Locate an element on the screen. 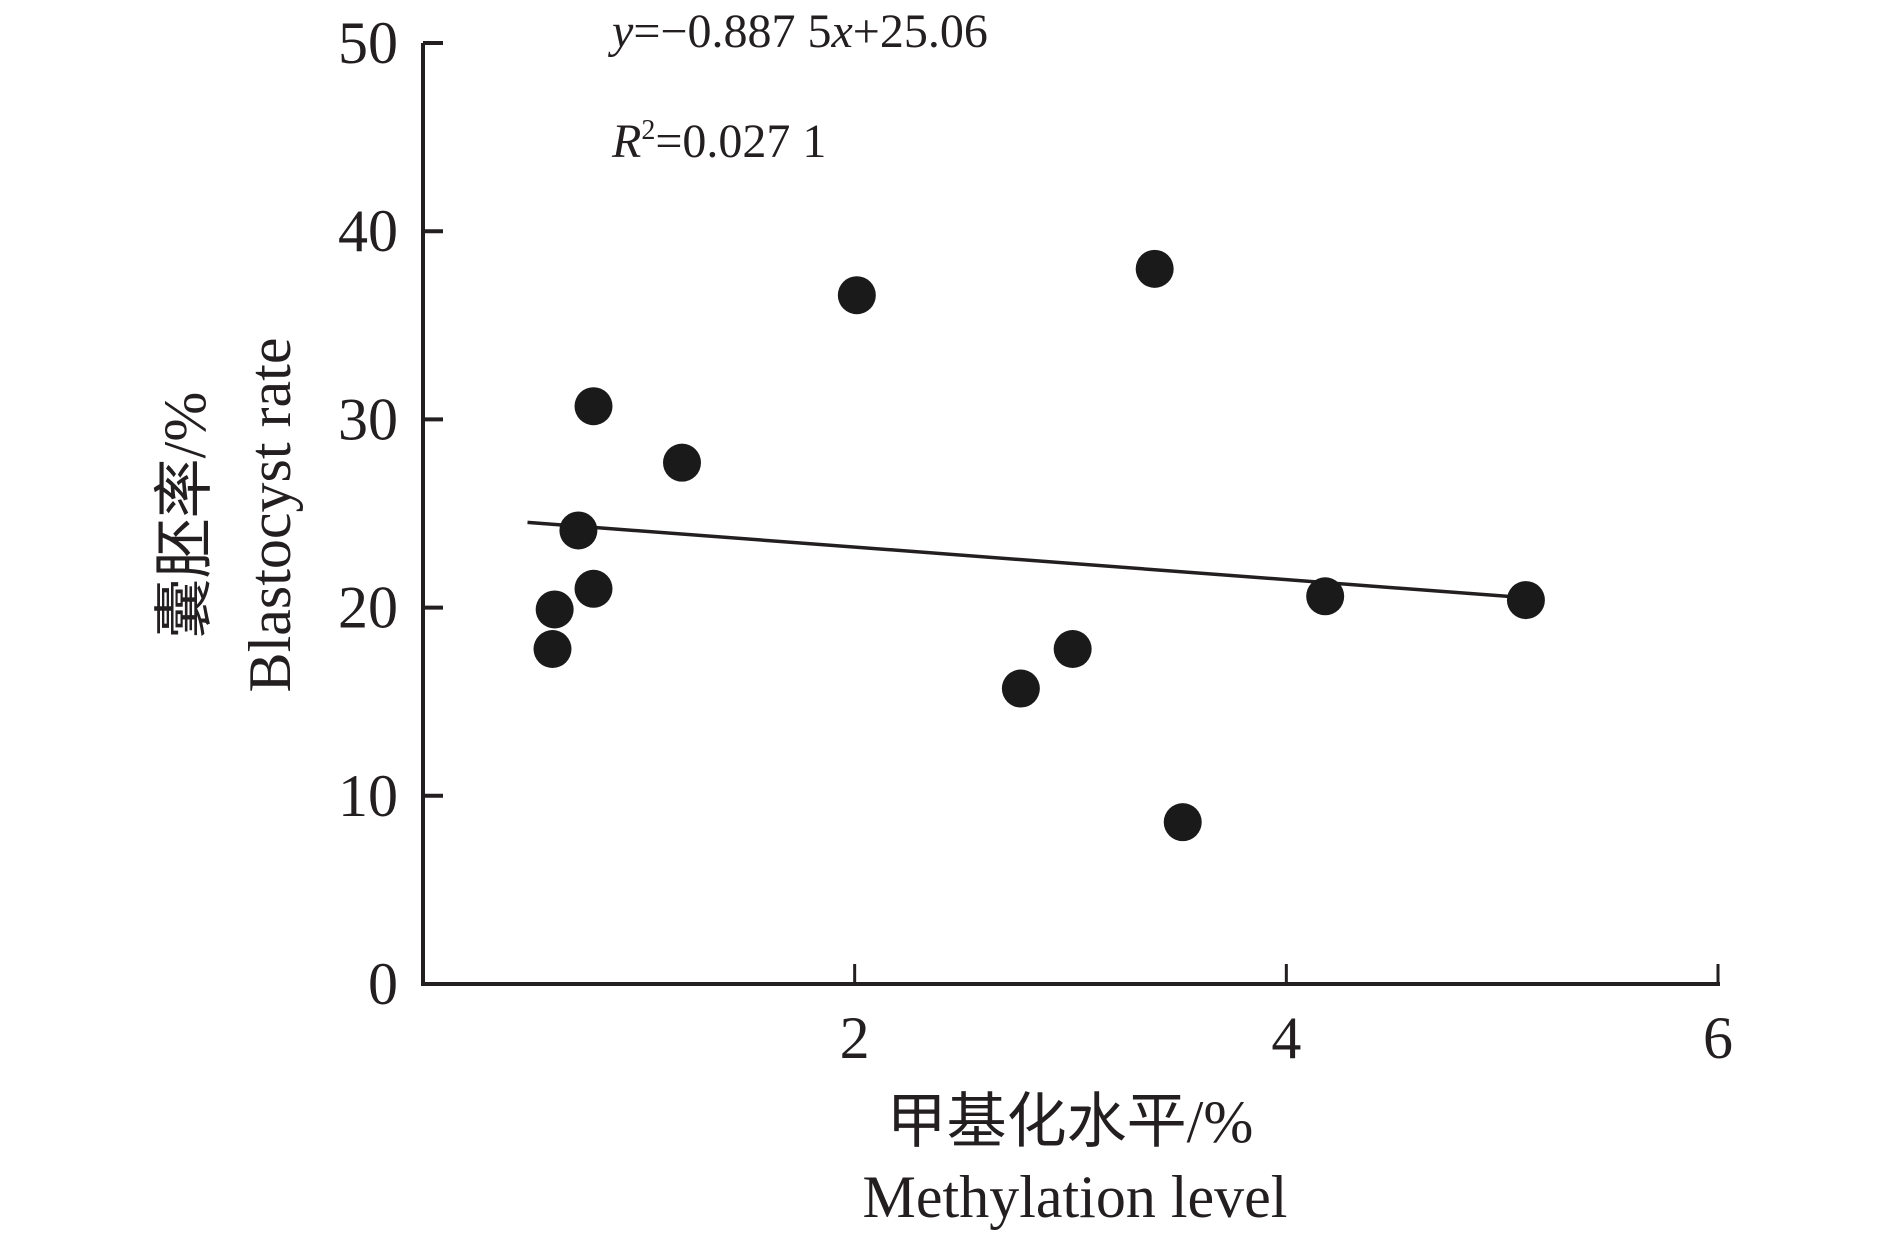  y-tick-label: 20 is located at coordinates (368, 608).